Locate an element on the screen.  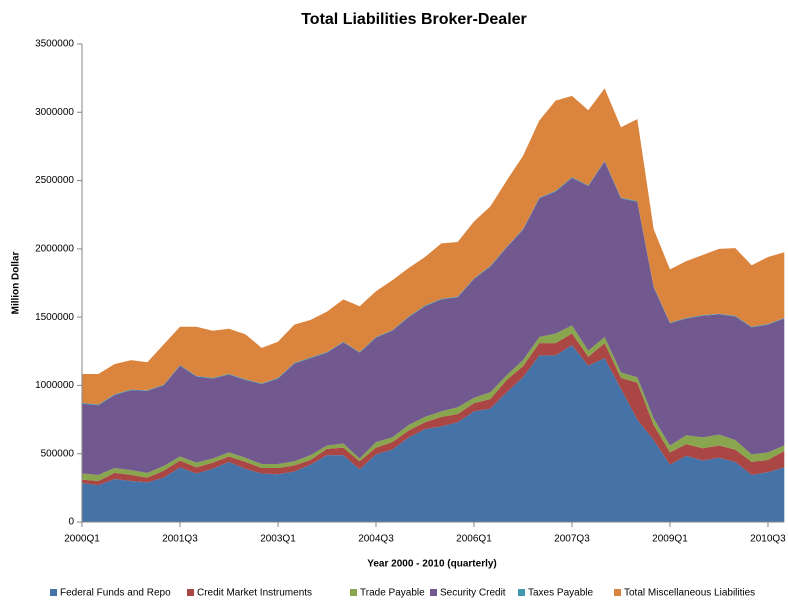
x-tick-label: 2003Q1 is located at coordinates (278, 539).